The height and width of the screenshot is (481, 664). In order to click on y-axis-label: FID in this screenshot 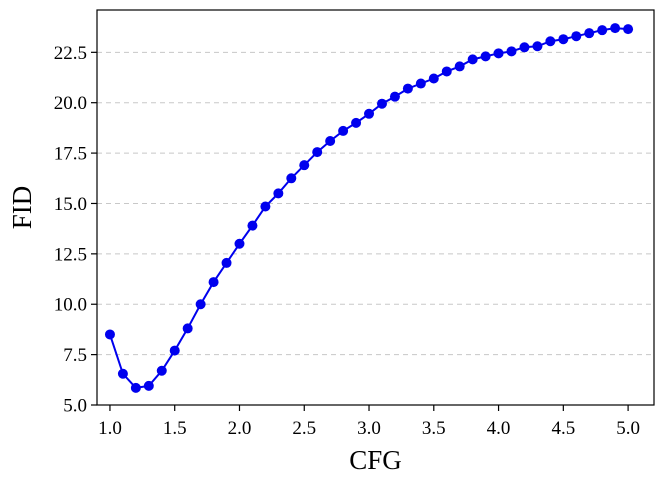, I will do `click(22, 208)`.